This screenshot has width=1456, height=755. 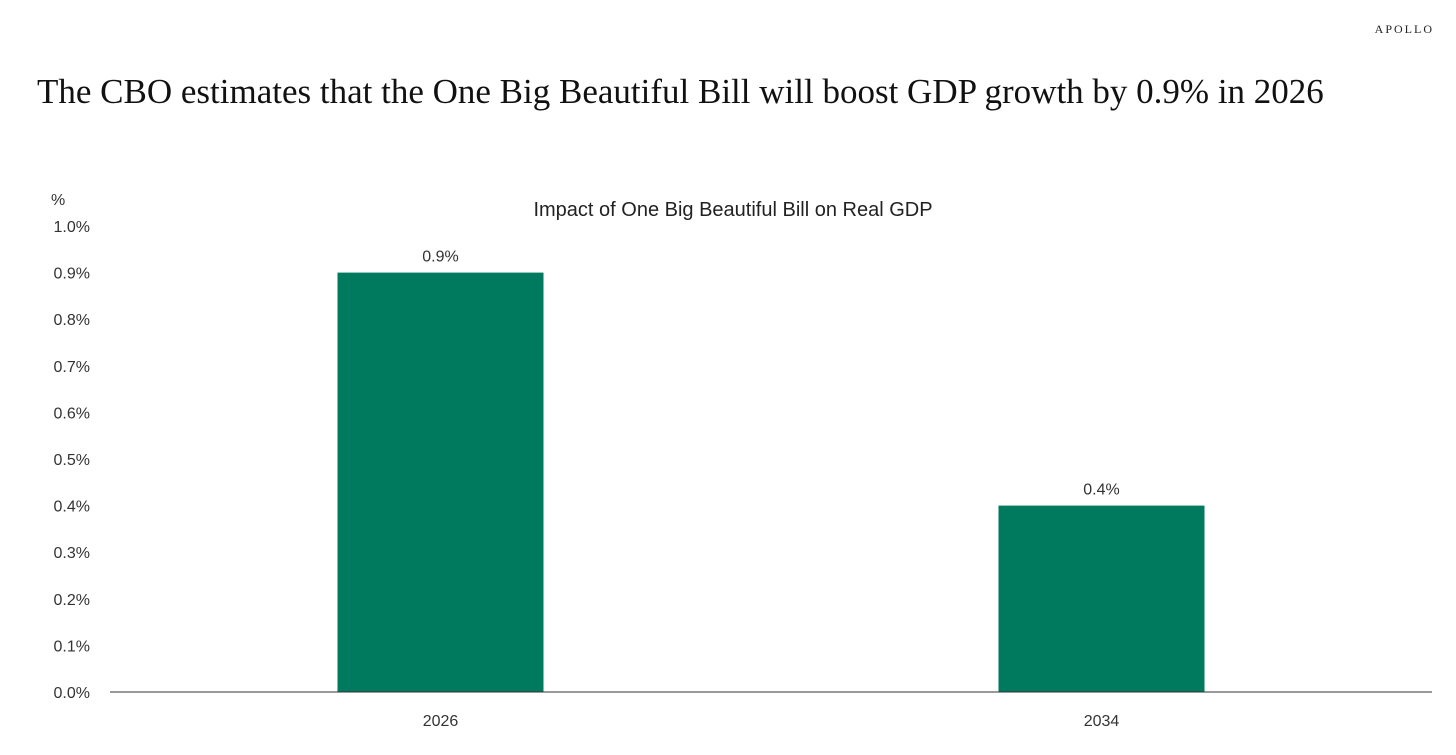 What do you see at coordinates (72, 600) in the screenshot?
I see `y-tick-label: 0.2%` at bounding box center [72, 600].